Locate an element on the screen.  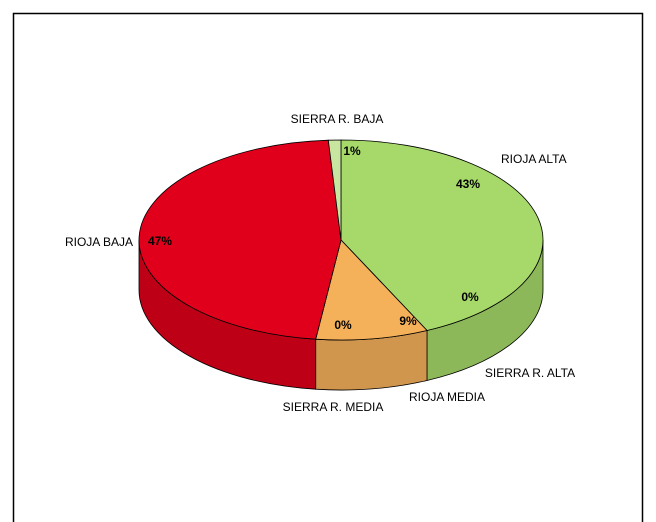
category-label: RIOJA MEDIA is located at coordinates (447, 397).